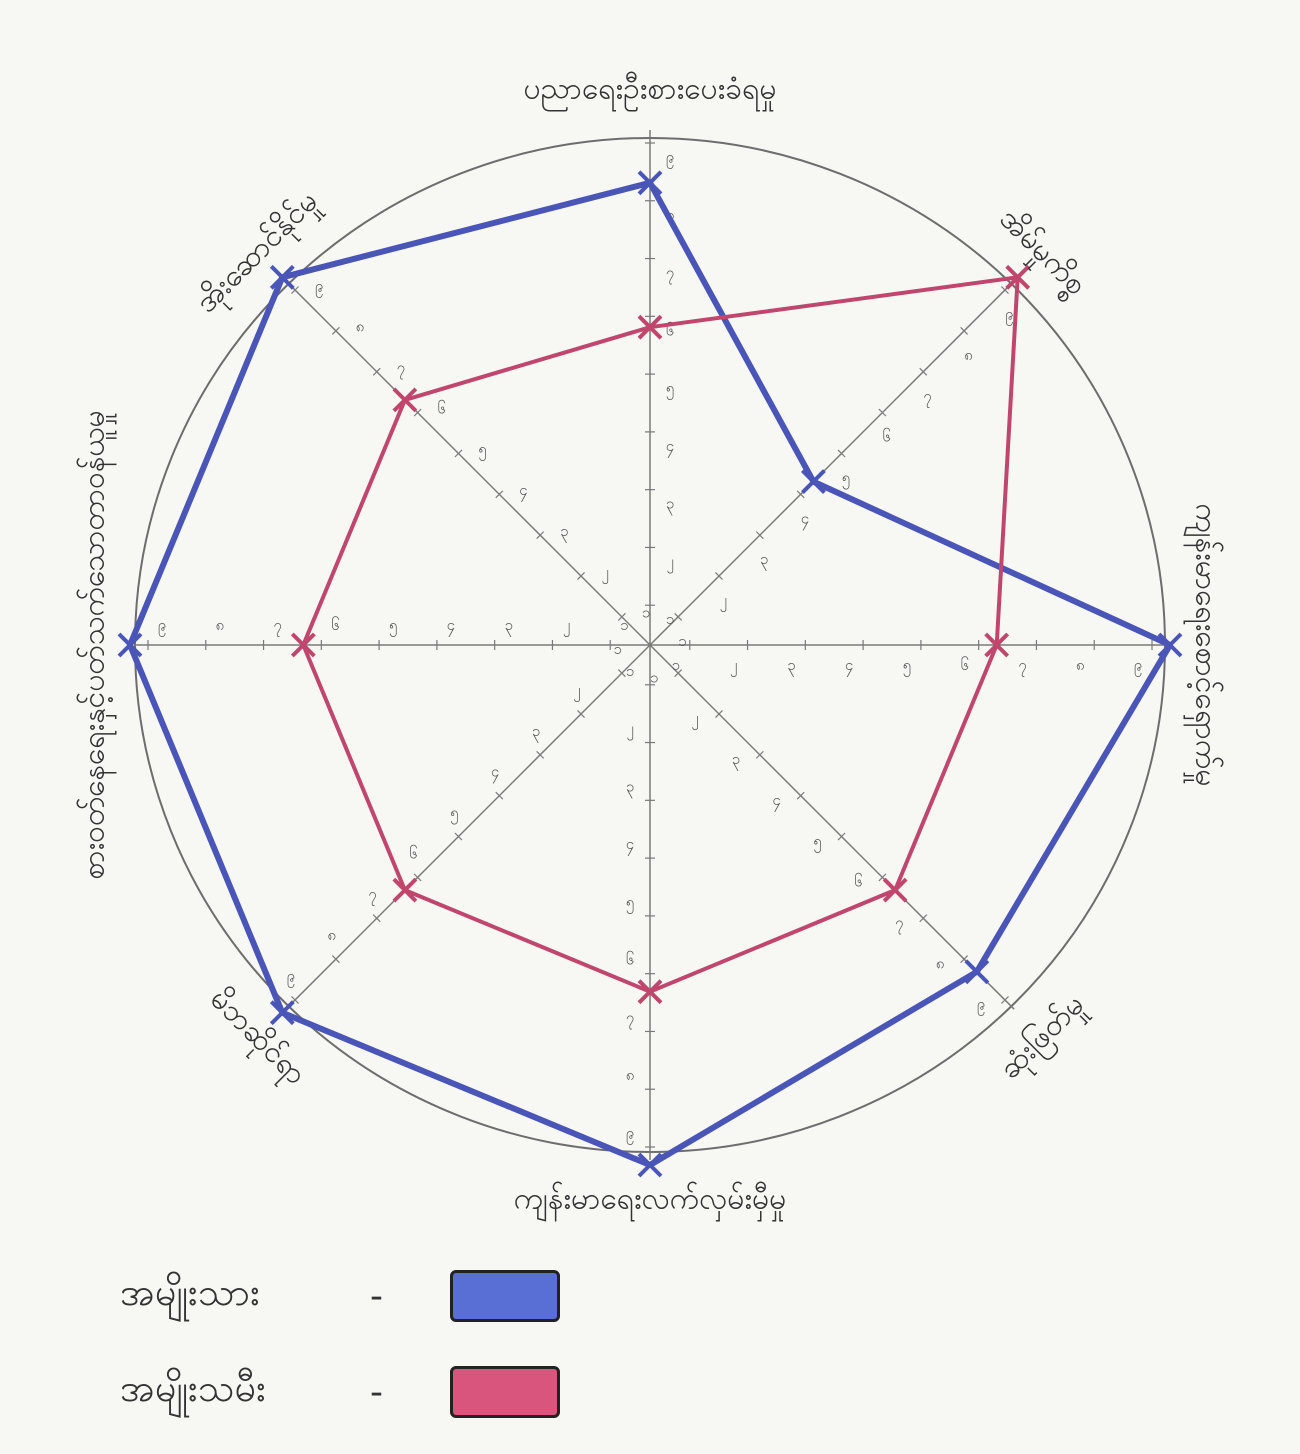  I want to click on legend-item-female: အမျိုးသမီး -, so click(340, 1392).